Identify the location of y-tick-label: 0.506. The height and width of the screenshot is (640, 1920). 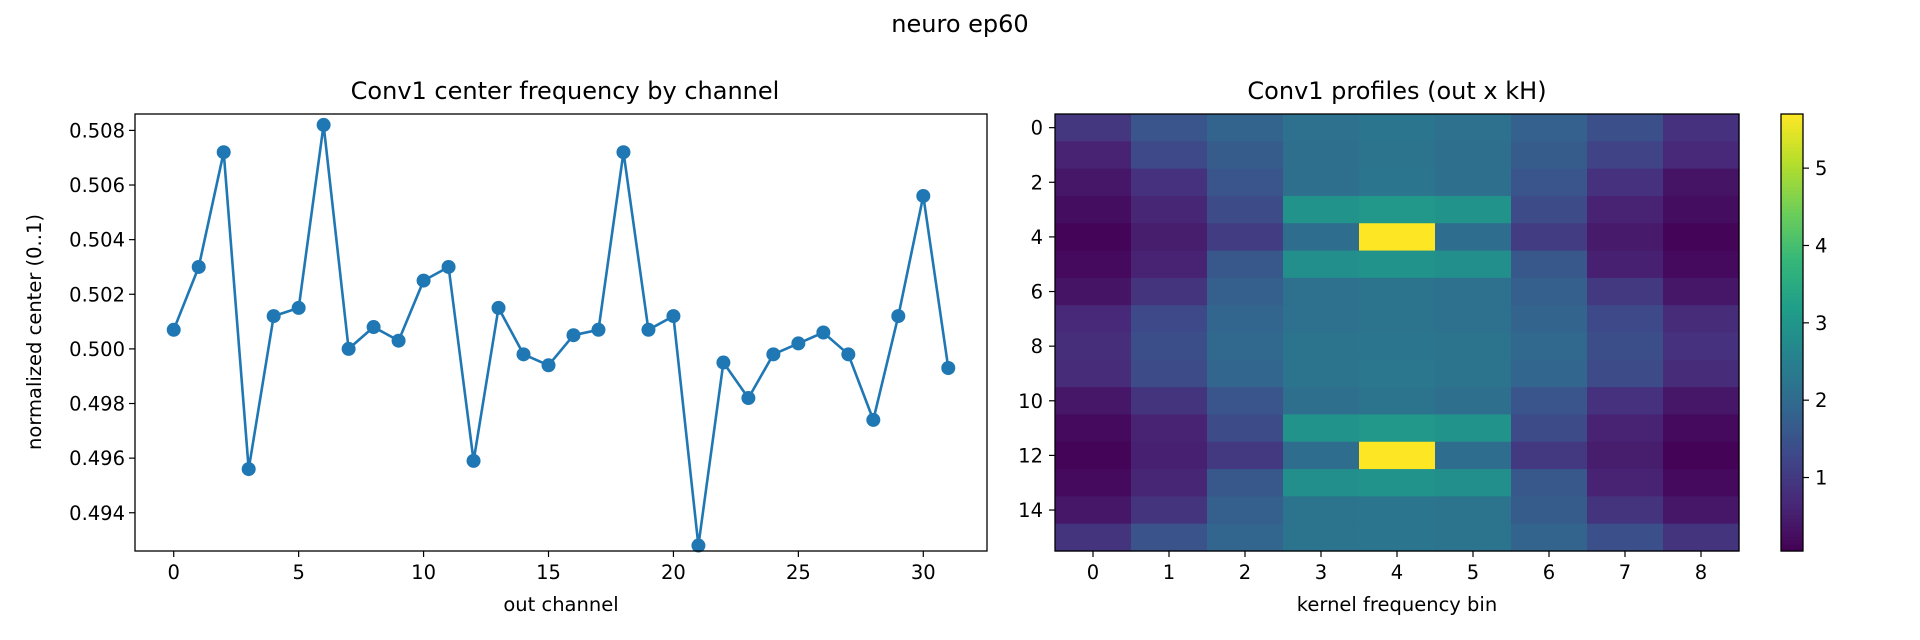
(97, 185).